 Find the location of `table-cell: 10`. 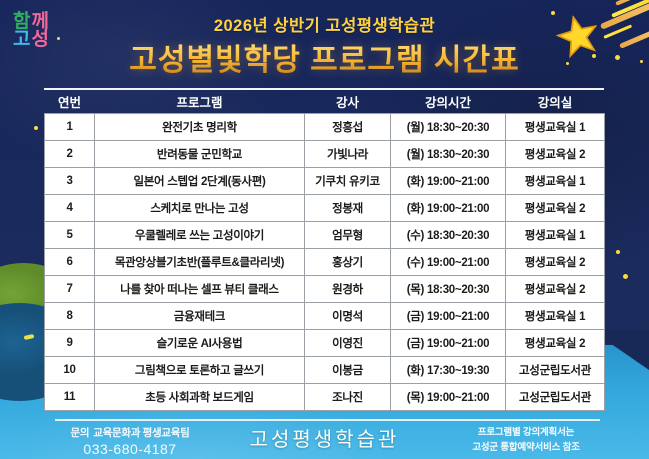

table-cell: 10 is located at coordinates (69, 370).